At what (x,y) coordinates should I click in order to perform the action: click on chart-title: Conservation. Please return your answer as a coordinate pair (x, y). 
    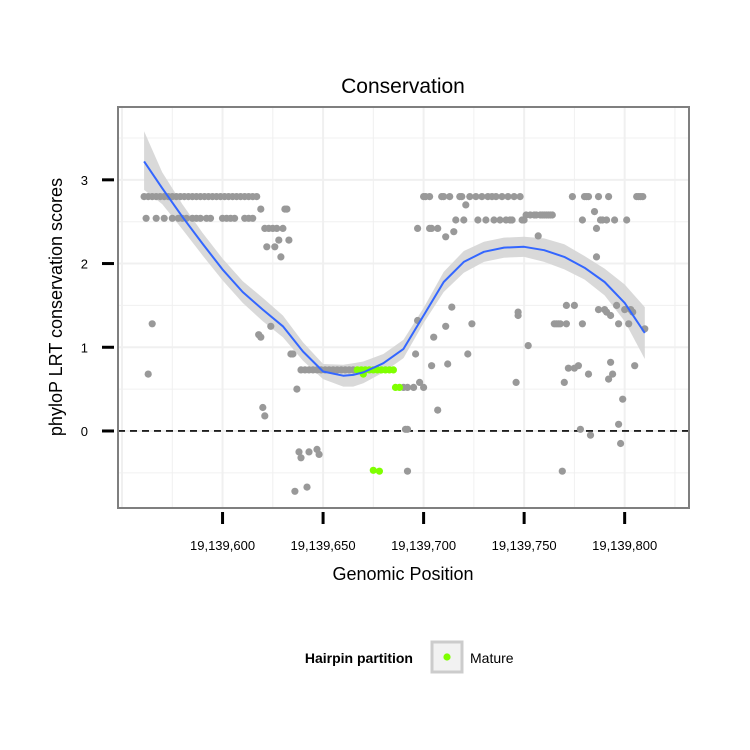
    Looking at the image, I should click on (403, 86).